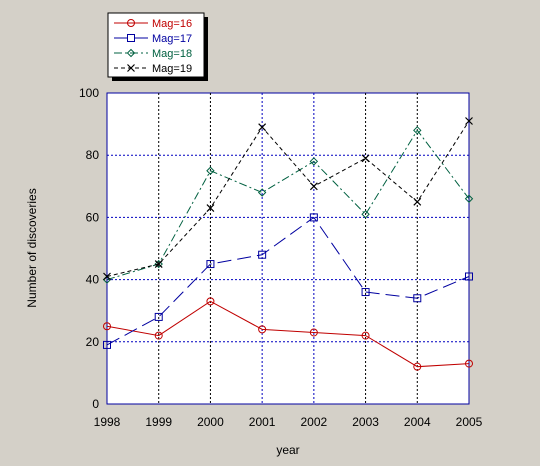  I want to click on legend-box, so click(156, 45).